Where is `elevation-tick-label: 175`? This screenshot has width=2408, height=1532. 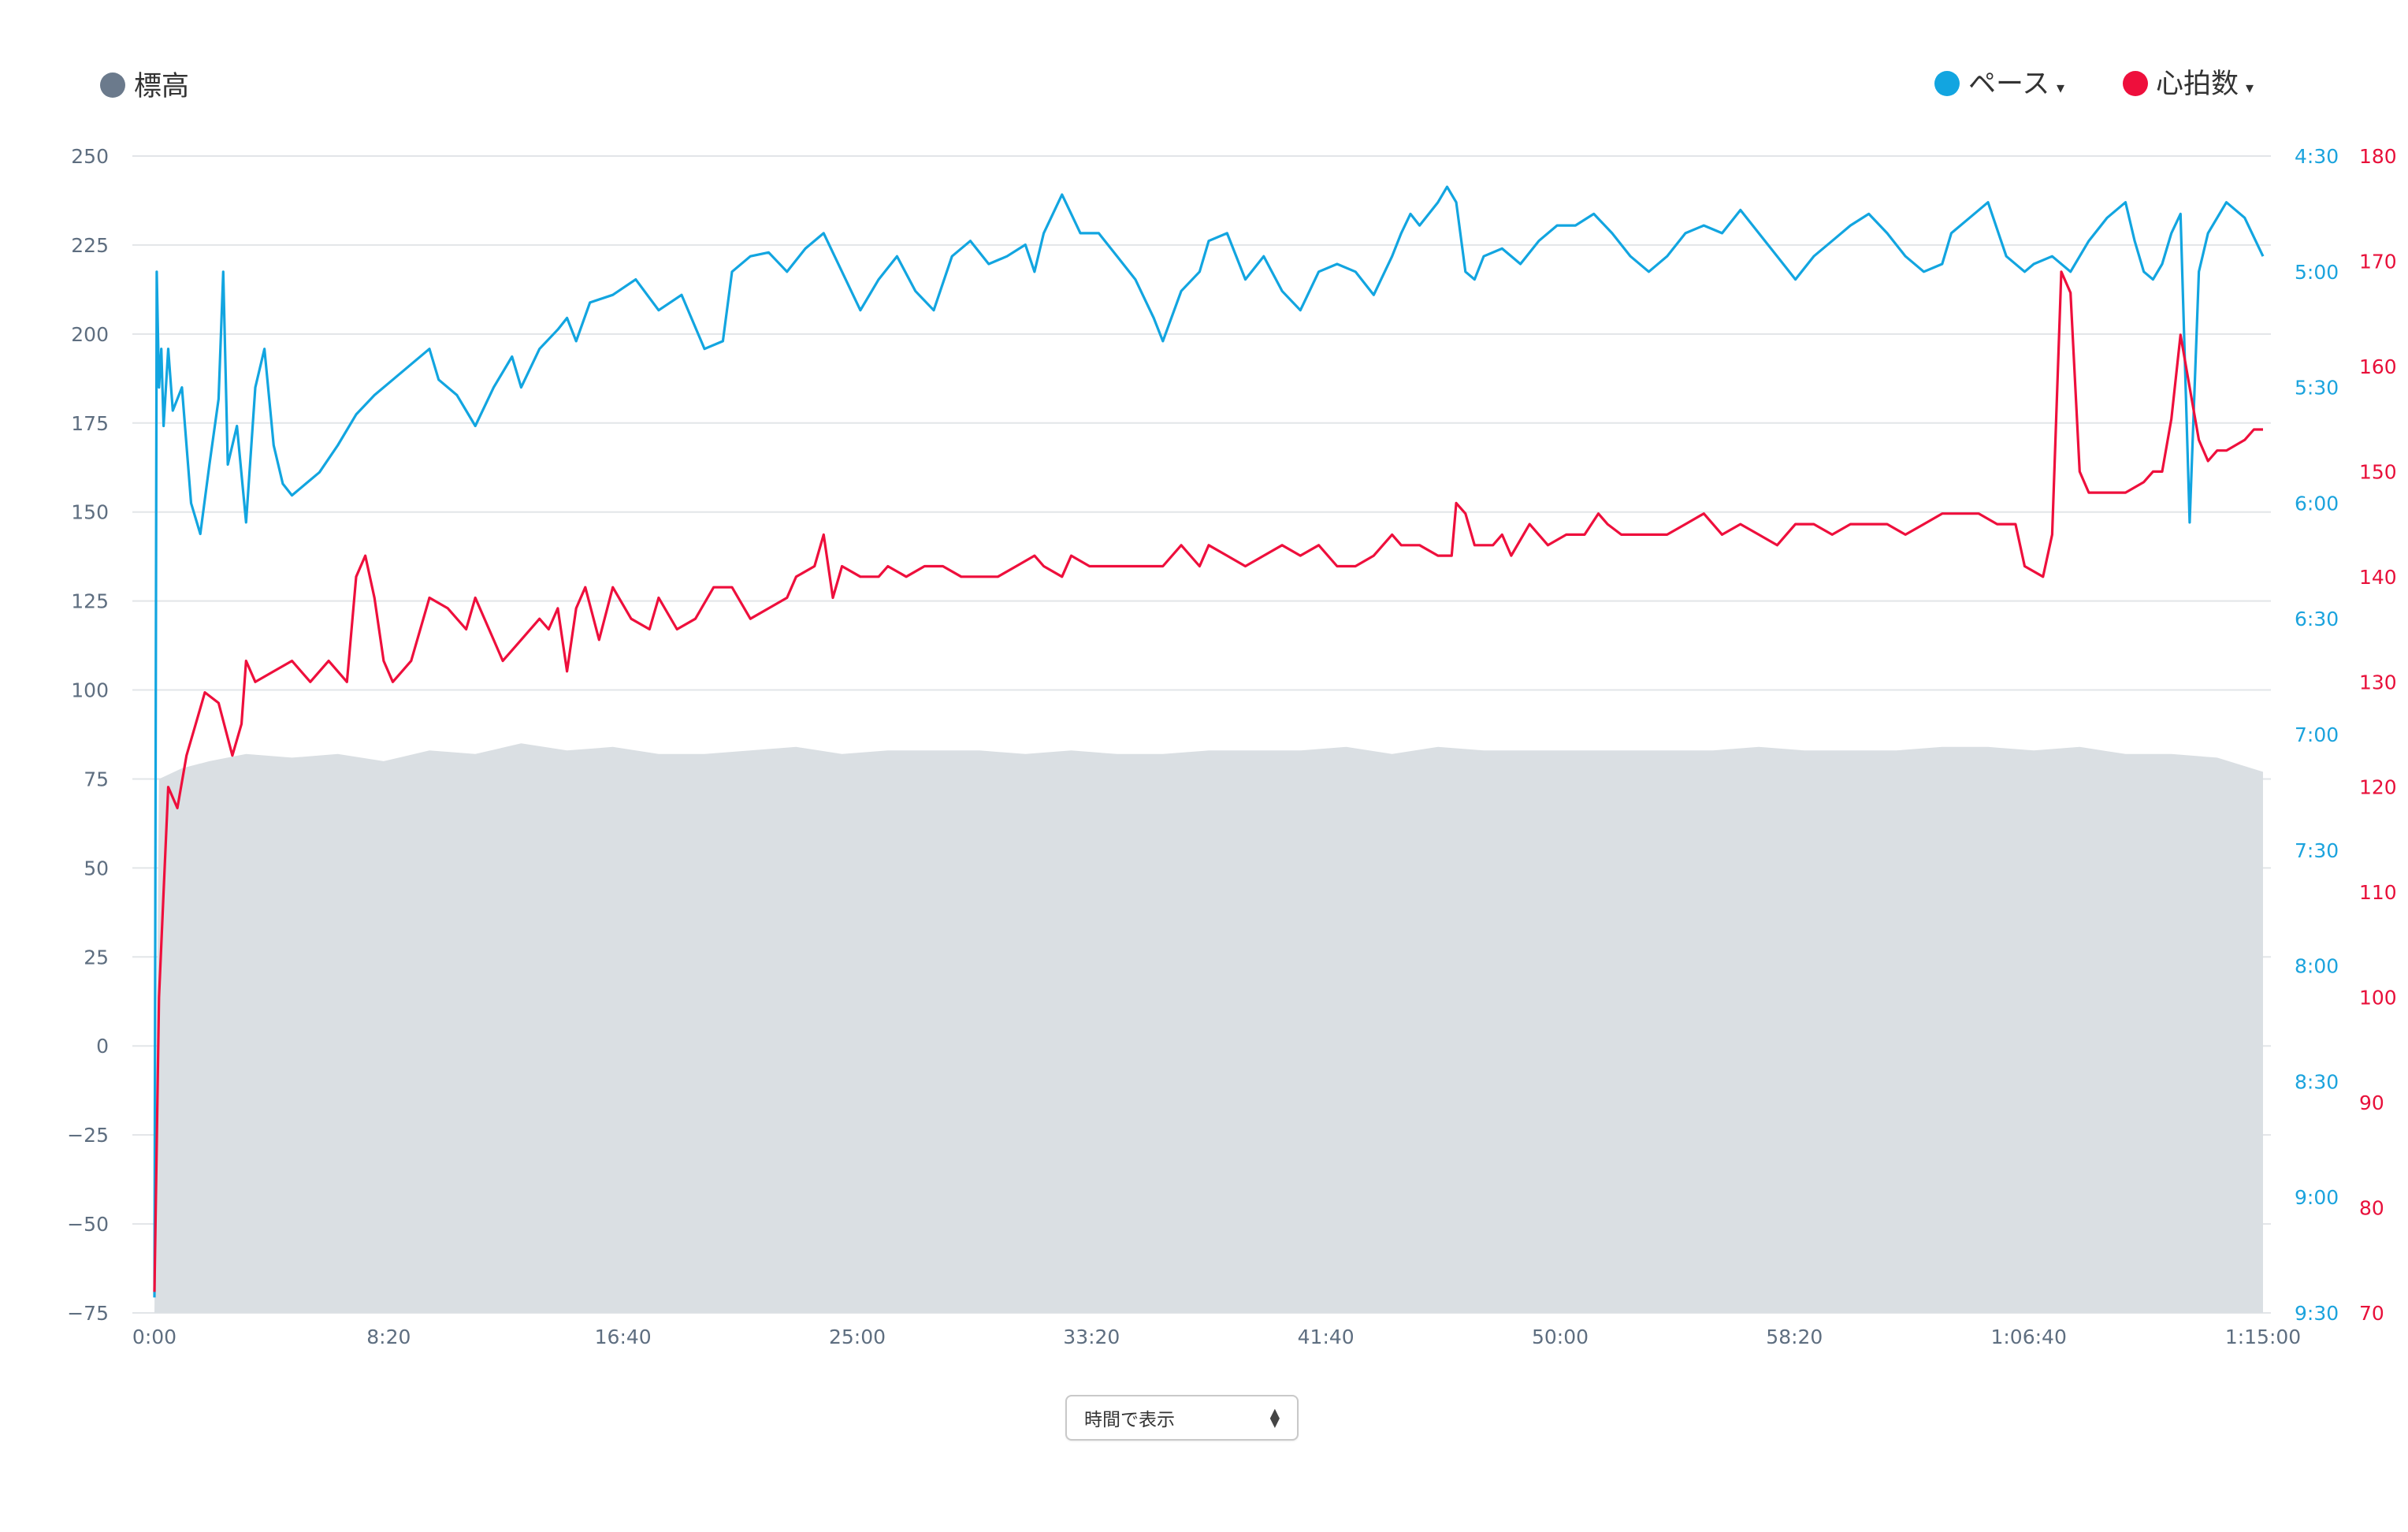 elevation-tick-label: 175 is located at coordinates (90, 423).